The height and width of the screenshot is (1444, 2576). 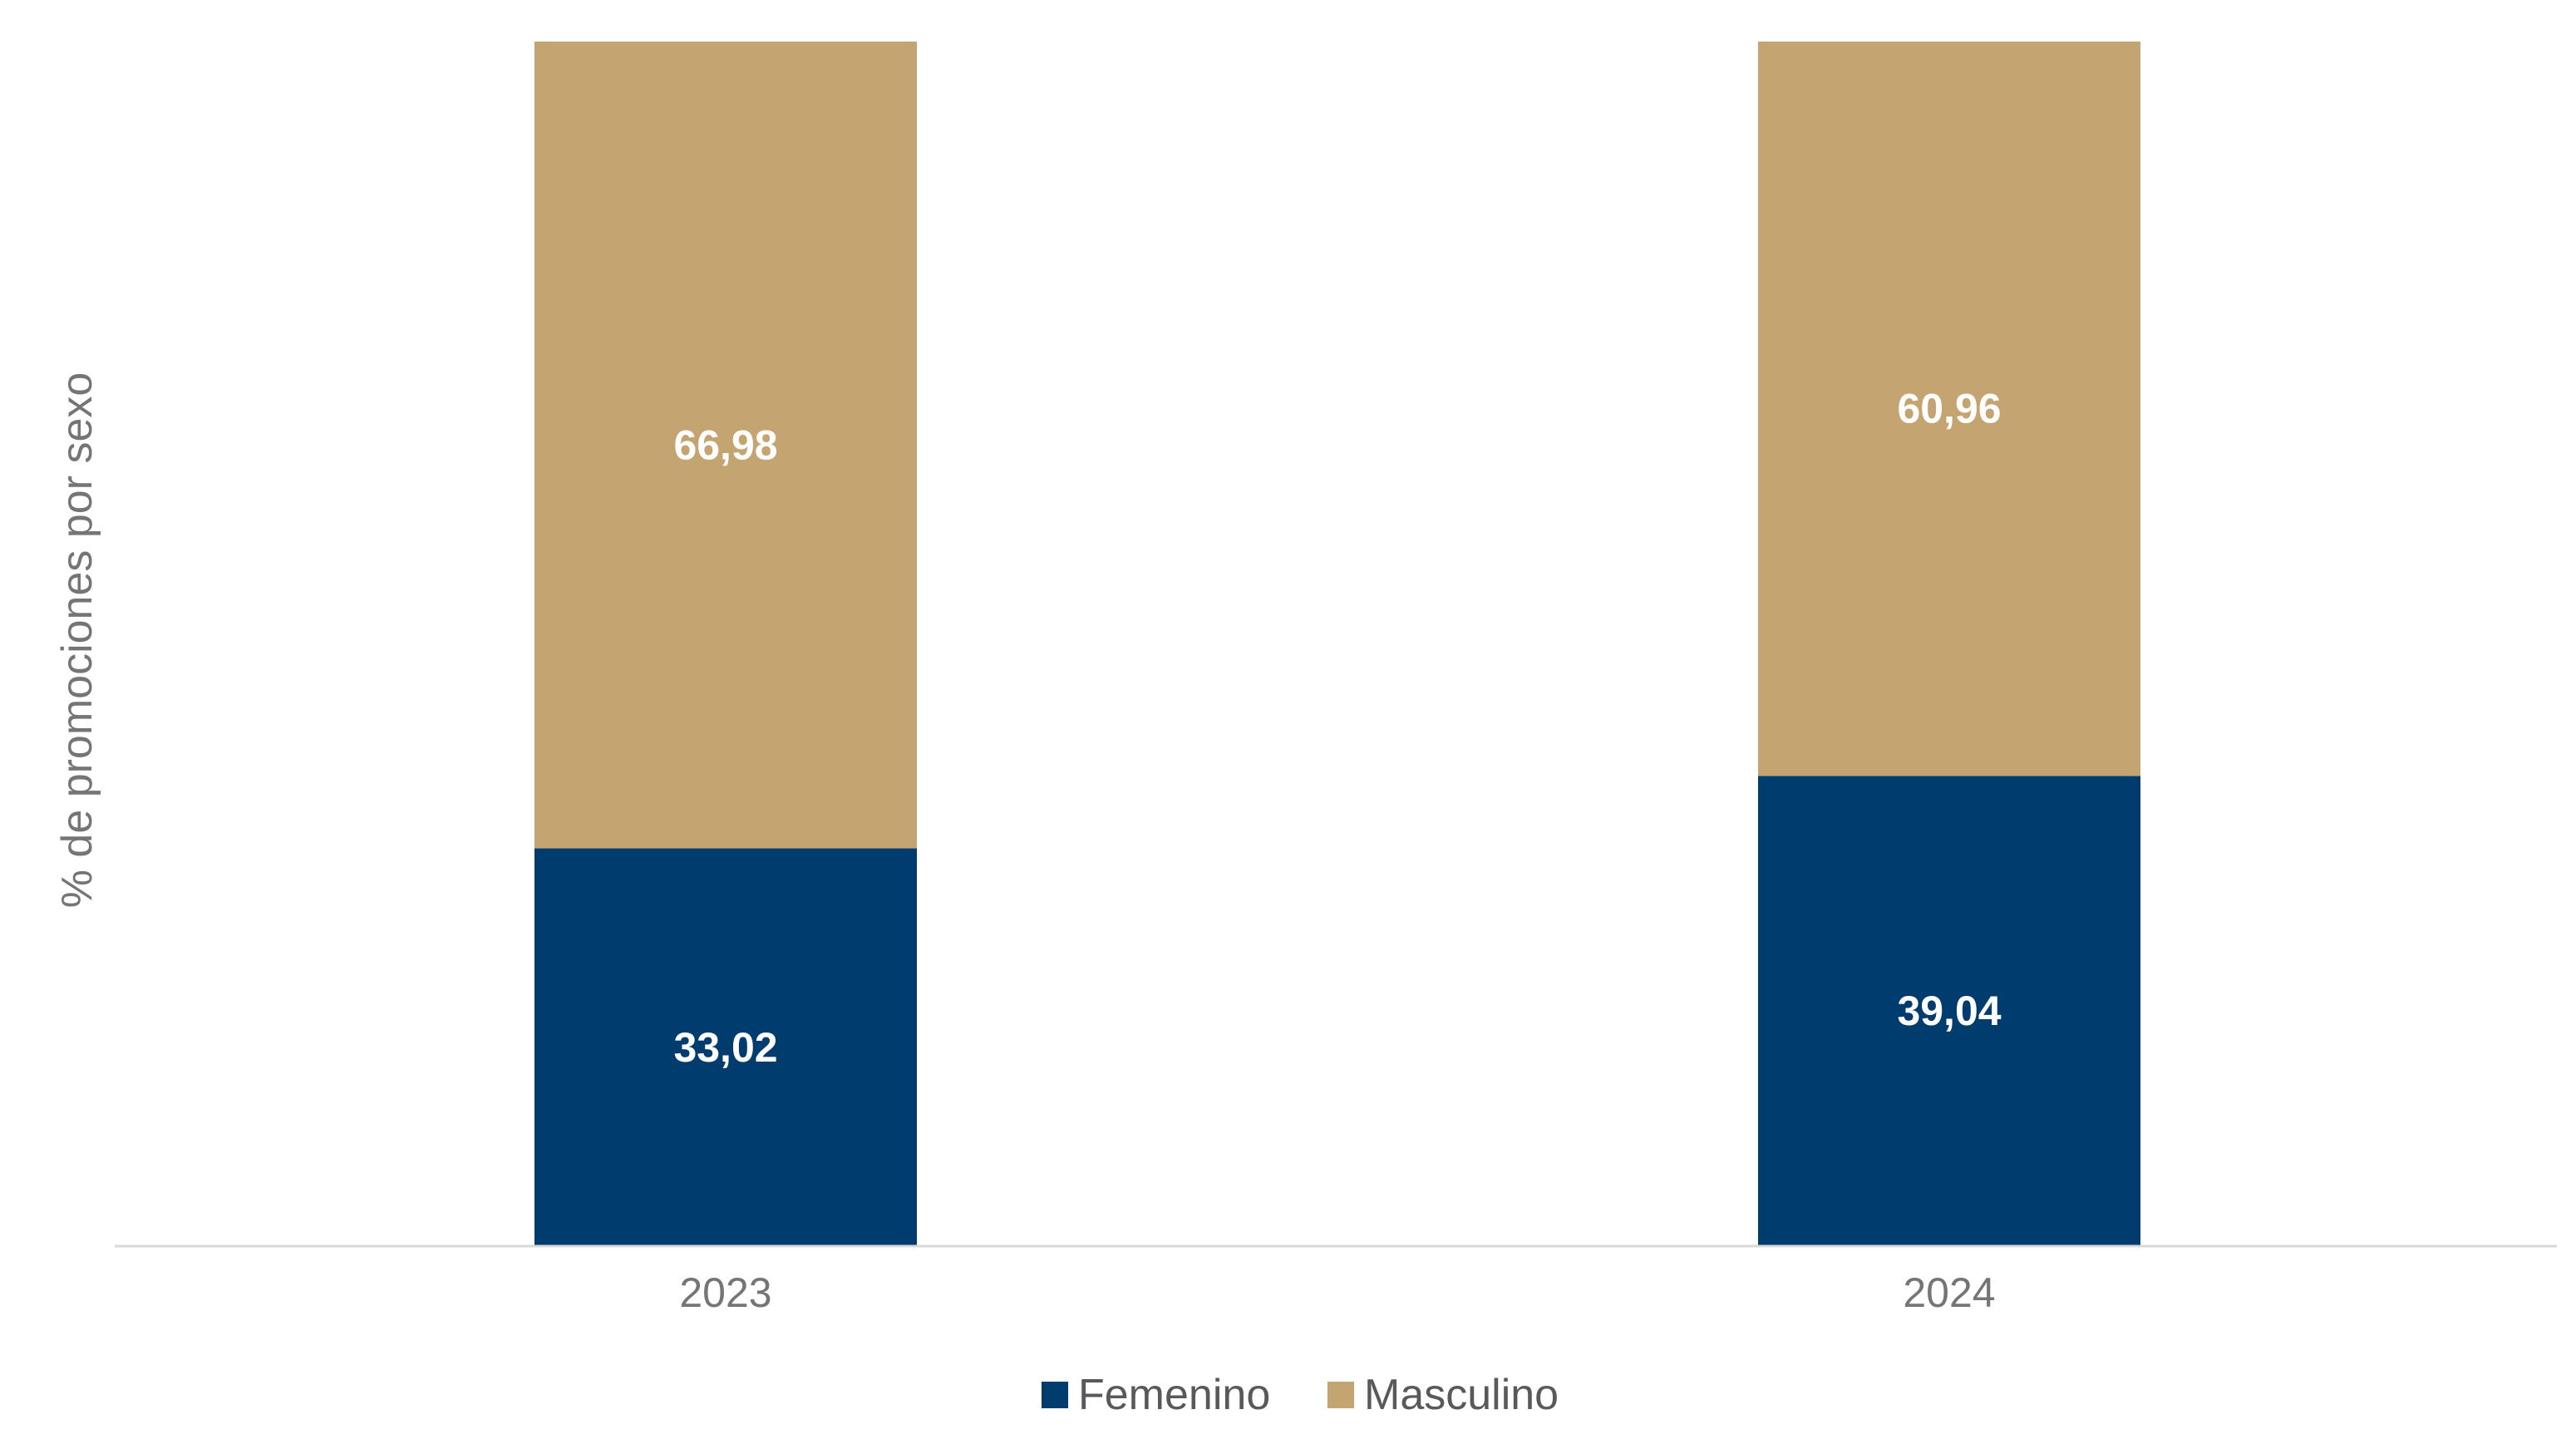 I want to click on data-label-masculino-2024: 60,96, so click(x=1949, y=409).